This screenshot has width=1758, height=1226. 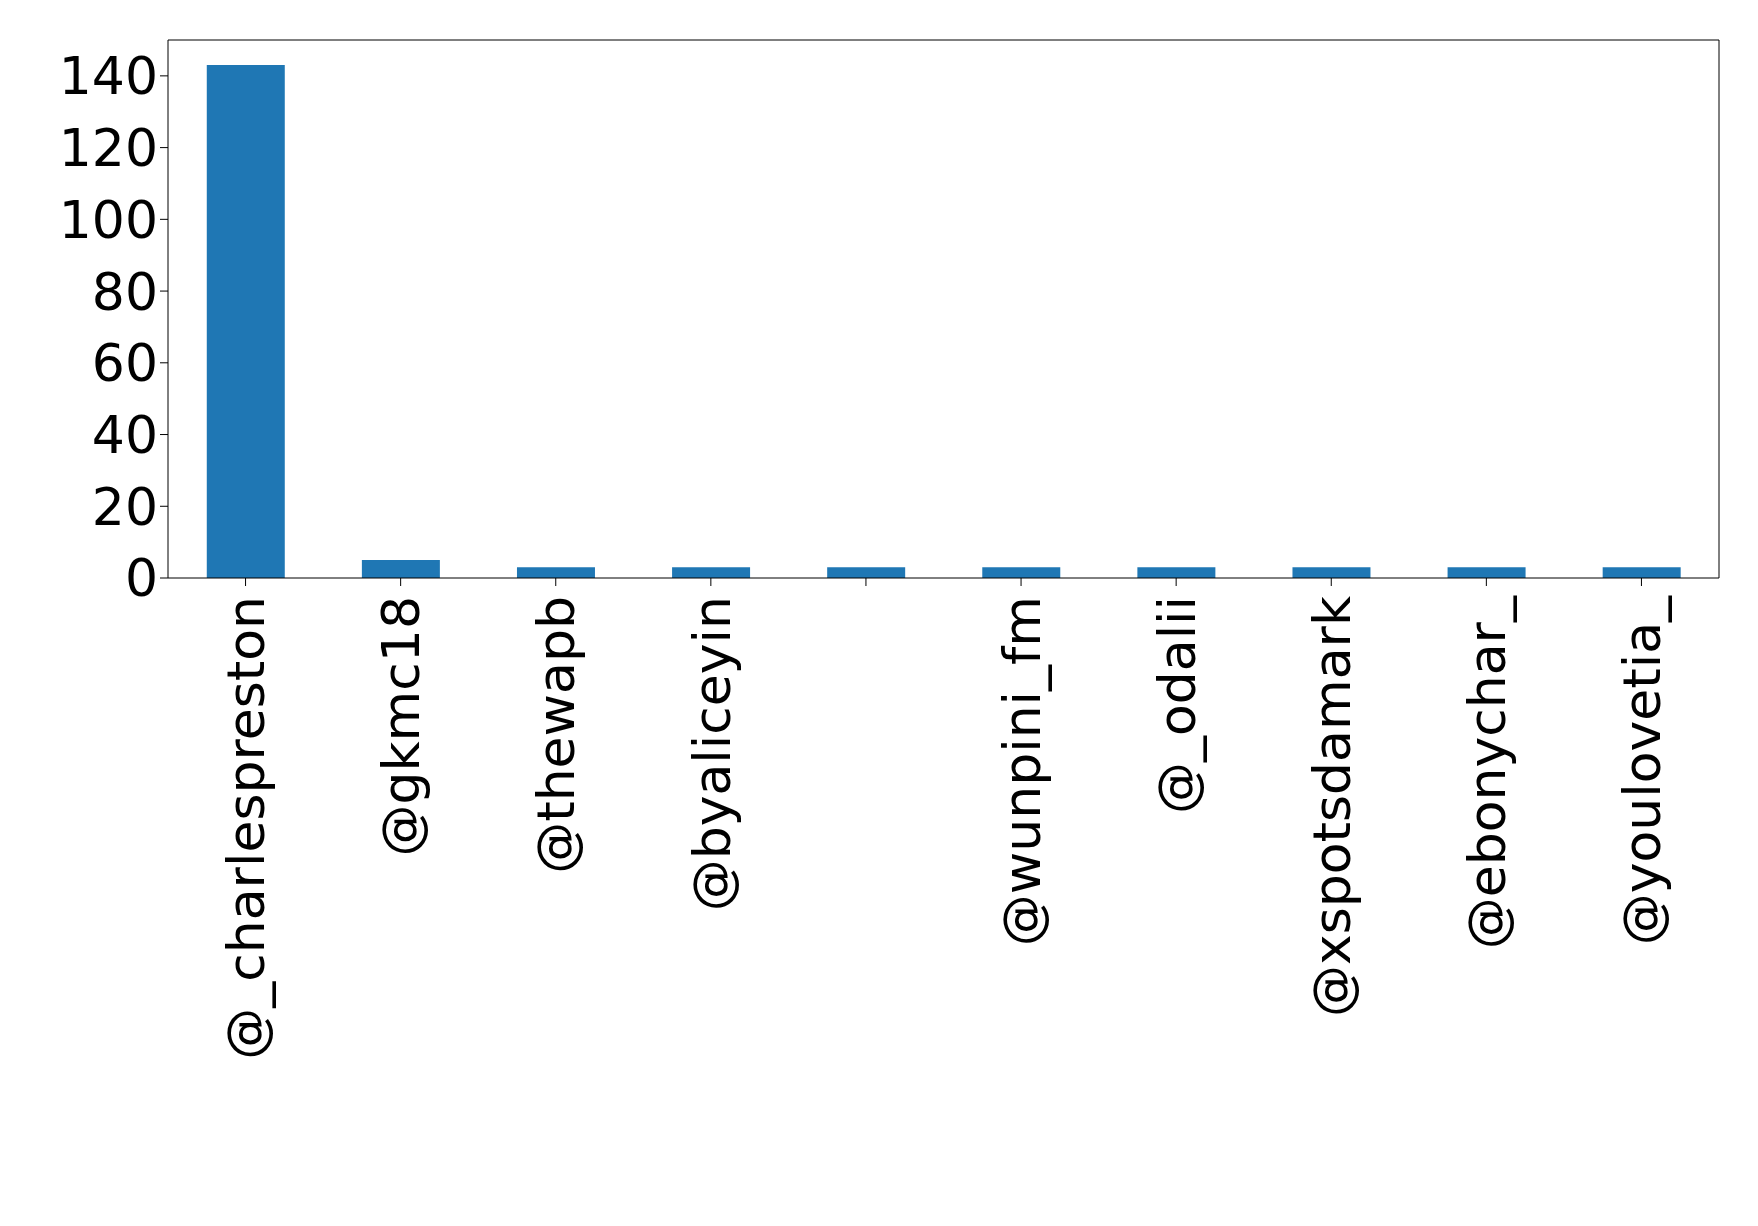 I want to click on x-tick-label: @xspotsdamark, so click(x=1331, y=807).